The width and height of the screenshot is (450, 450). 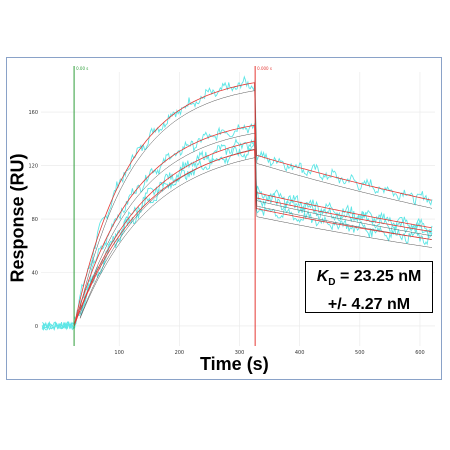 What do you see at coordinates (332, 283) in the screenshot?
I see `kd-subscript: D` at bounding box center [332, 283].